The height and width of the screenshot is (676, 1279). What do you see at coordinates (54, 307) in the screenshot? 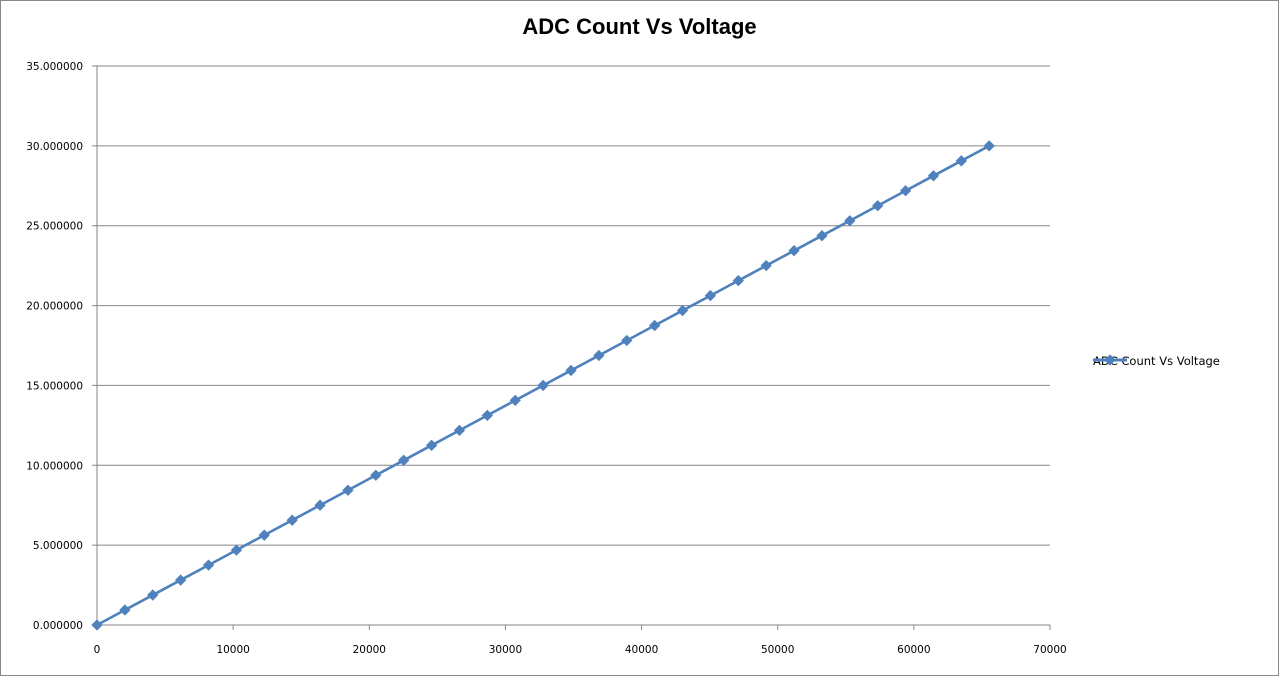
I see `y-tick-label: 20.000000` at bounding box center [54, 307].